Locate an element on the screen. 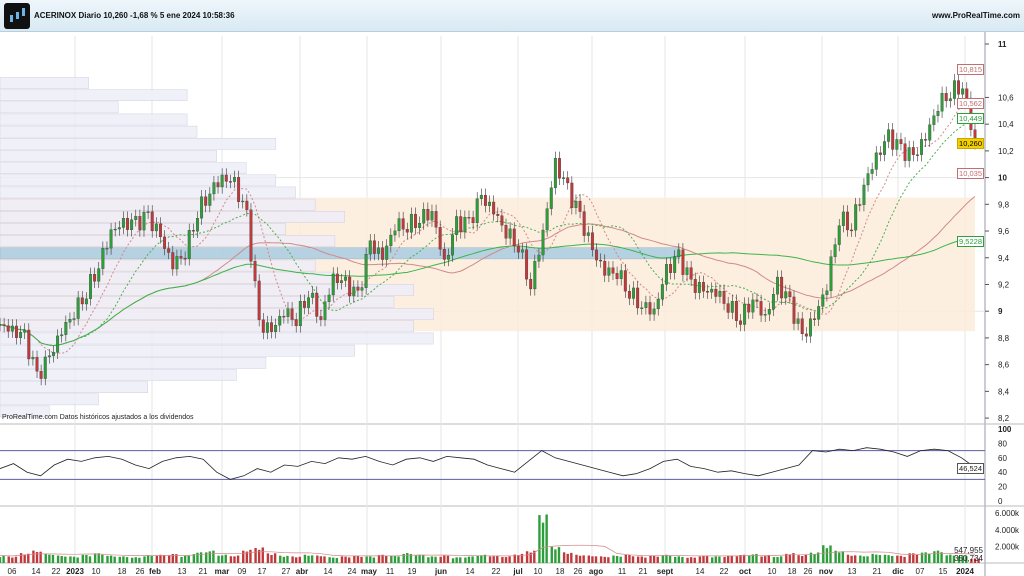 The width and height of the screenshot is (1024, 576). price-tick: 9,2 is located at coordinates (1004, 284).